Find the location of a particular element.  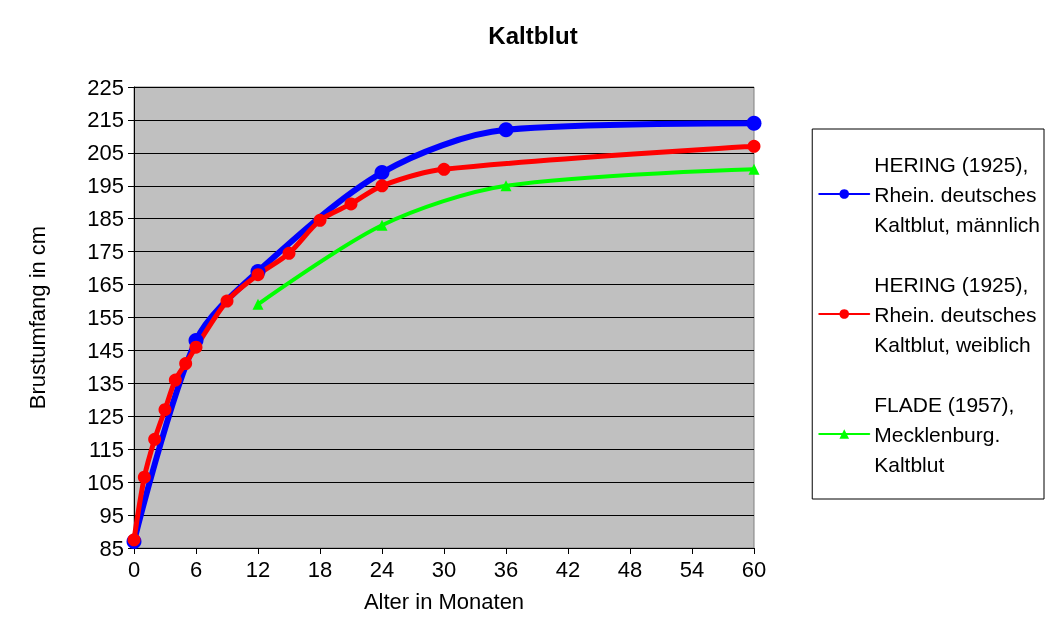

y-tick-label: 185 is located at coordinates (105, 219).